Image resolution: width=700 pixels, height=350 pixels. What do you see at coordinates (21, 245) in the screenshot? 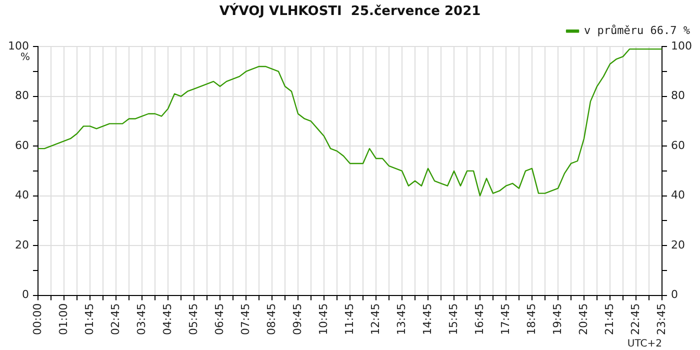
I see `y-tick-label: 20` at bounding box center [21, 245].